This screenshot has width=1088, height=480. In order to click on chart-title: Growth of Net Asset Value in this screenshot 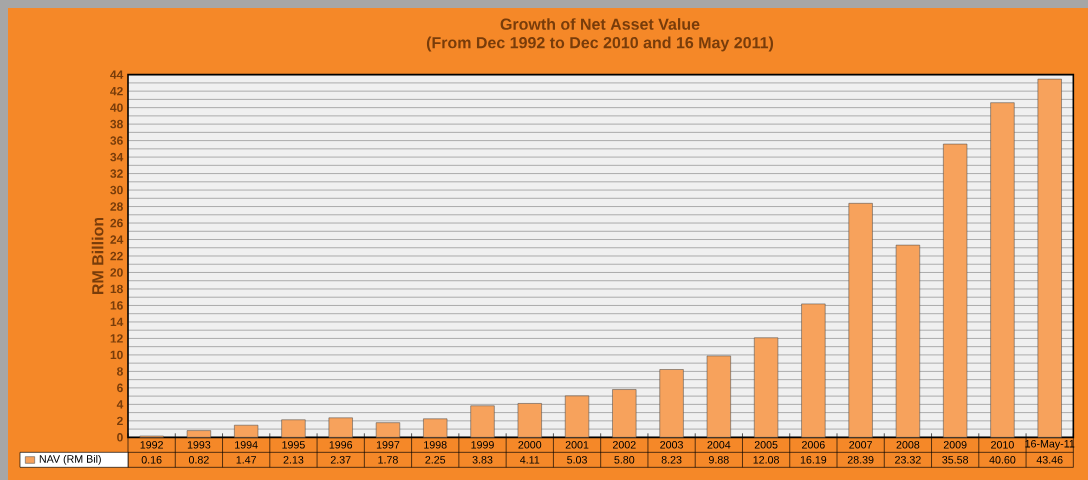, I will do `click(600, 24)`.